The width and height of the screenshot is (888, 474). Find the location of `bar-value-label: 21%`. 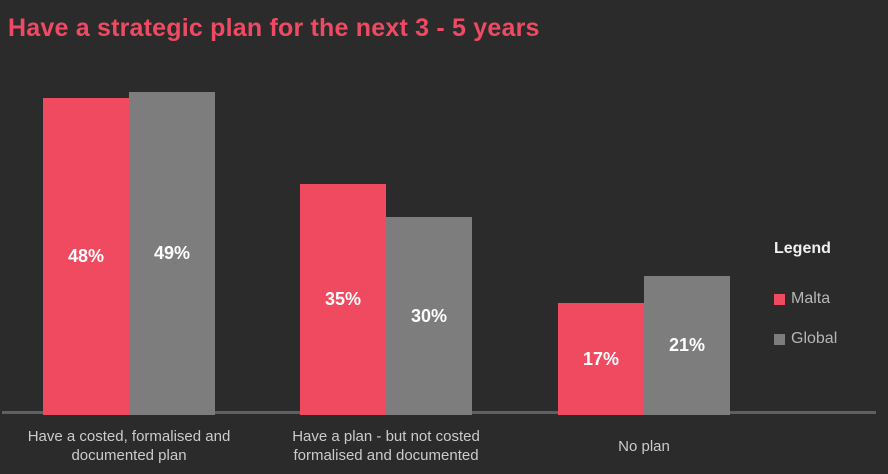

bar-value-label: 21% is located at coordinates (687, 345).